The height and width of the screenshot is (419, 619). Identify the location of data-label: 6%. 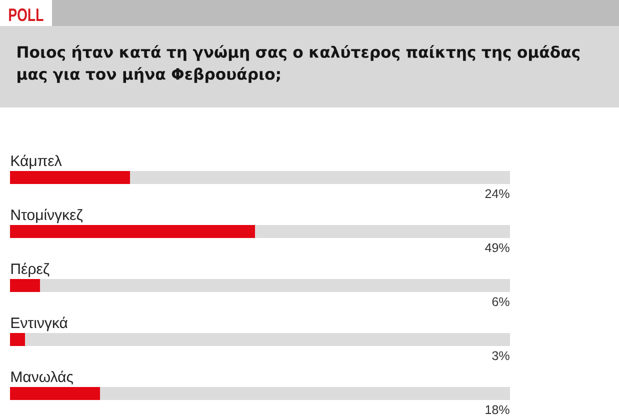
(501, 301).